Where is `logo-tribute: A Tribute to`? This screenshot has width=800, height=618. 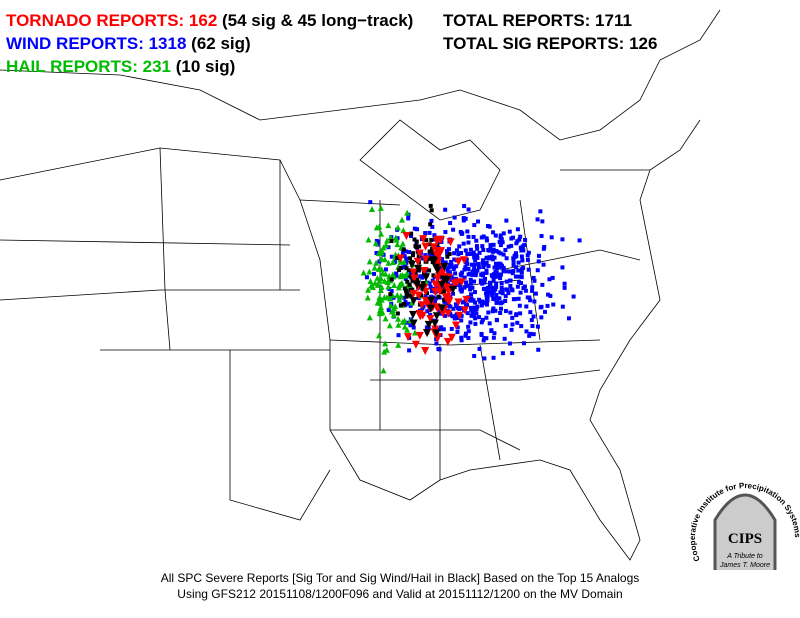
logo-tribute: A Tribute to is located at coordinates (744, 556).